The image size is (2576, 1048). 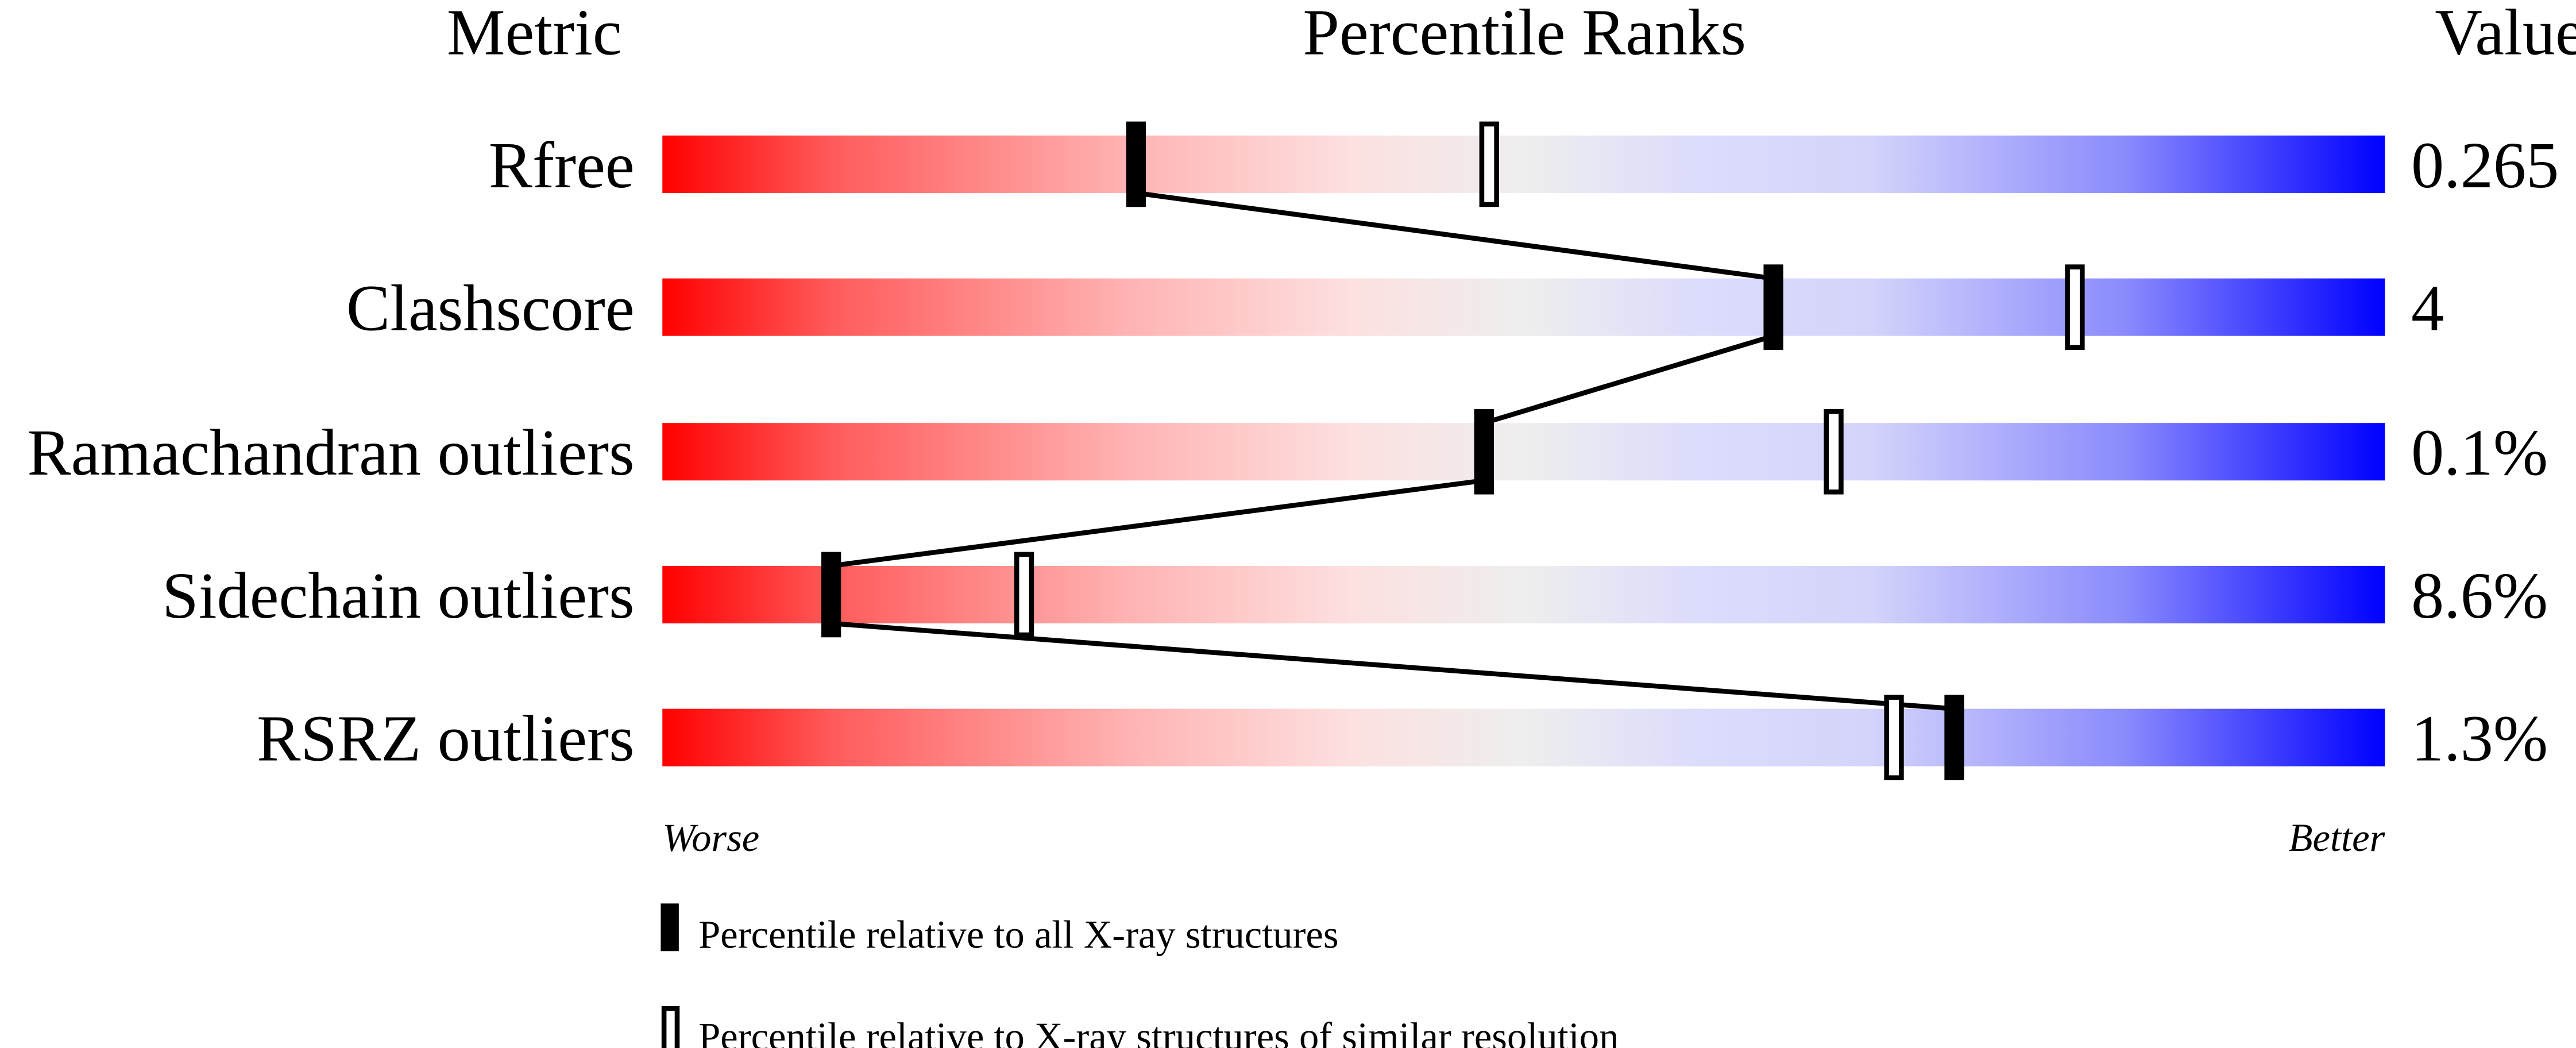 I want to click on metric-value: 0.1%, so click(x=2479, y=453).